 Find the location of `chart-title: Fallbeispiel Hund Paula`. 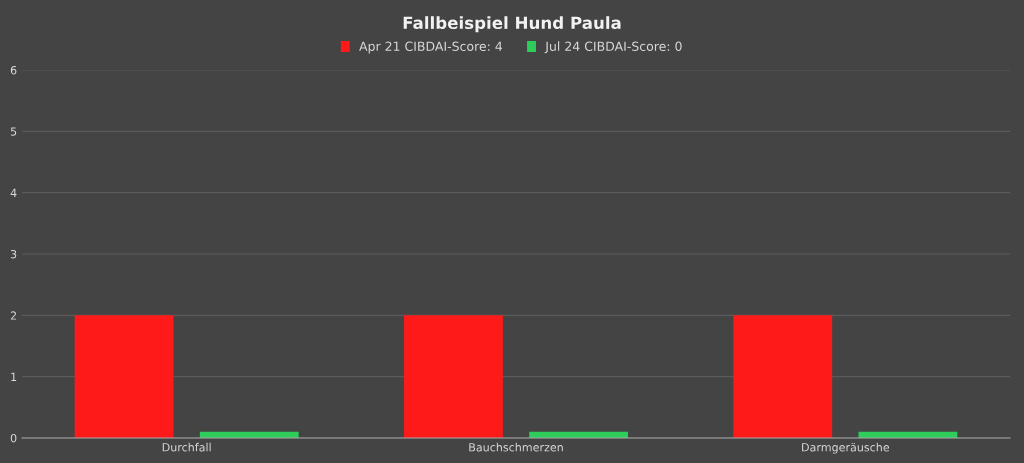

chart-title: Fallbeispiel Hund Paula is located at coordinates (512, 24).